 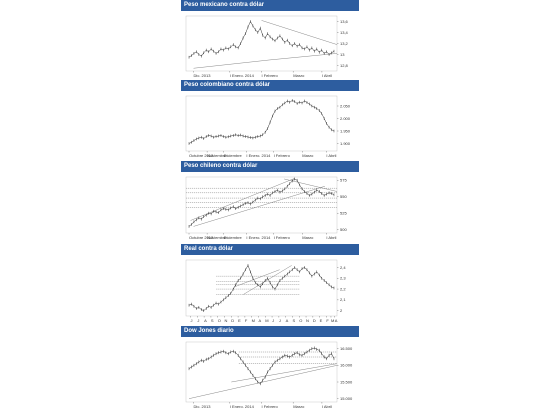 I want to click on y-tick-label: 15.500, so click(x=346, y=381).